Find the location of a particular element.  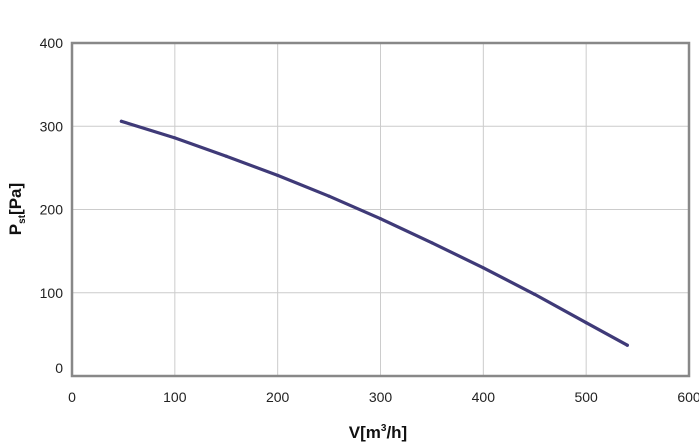

y-tick-label: 0 is located at coordinates (59, 368).